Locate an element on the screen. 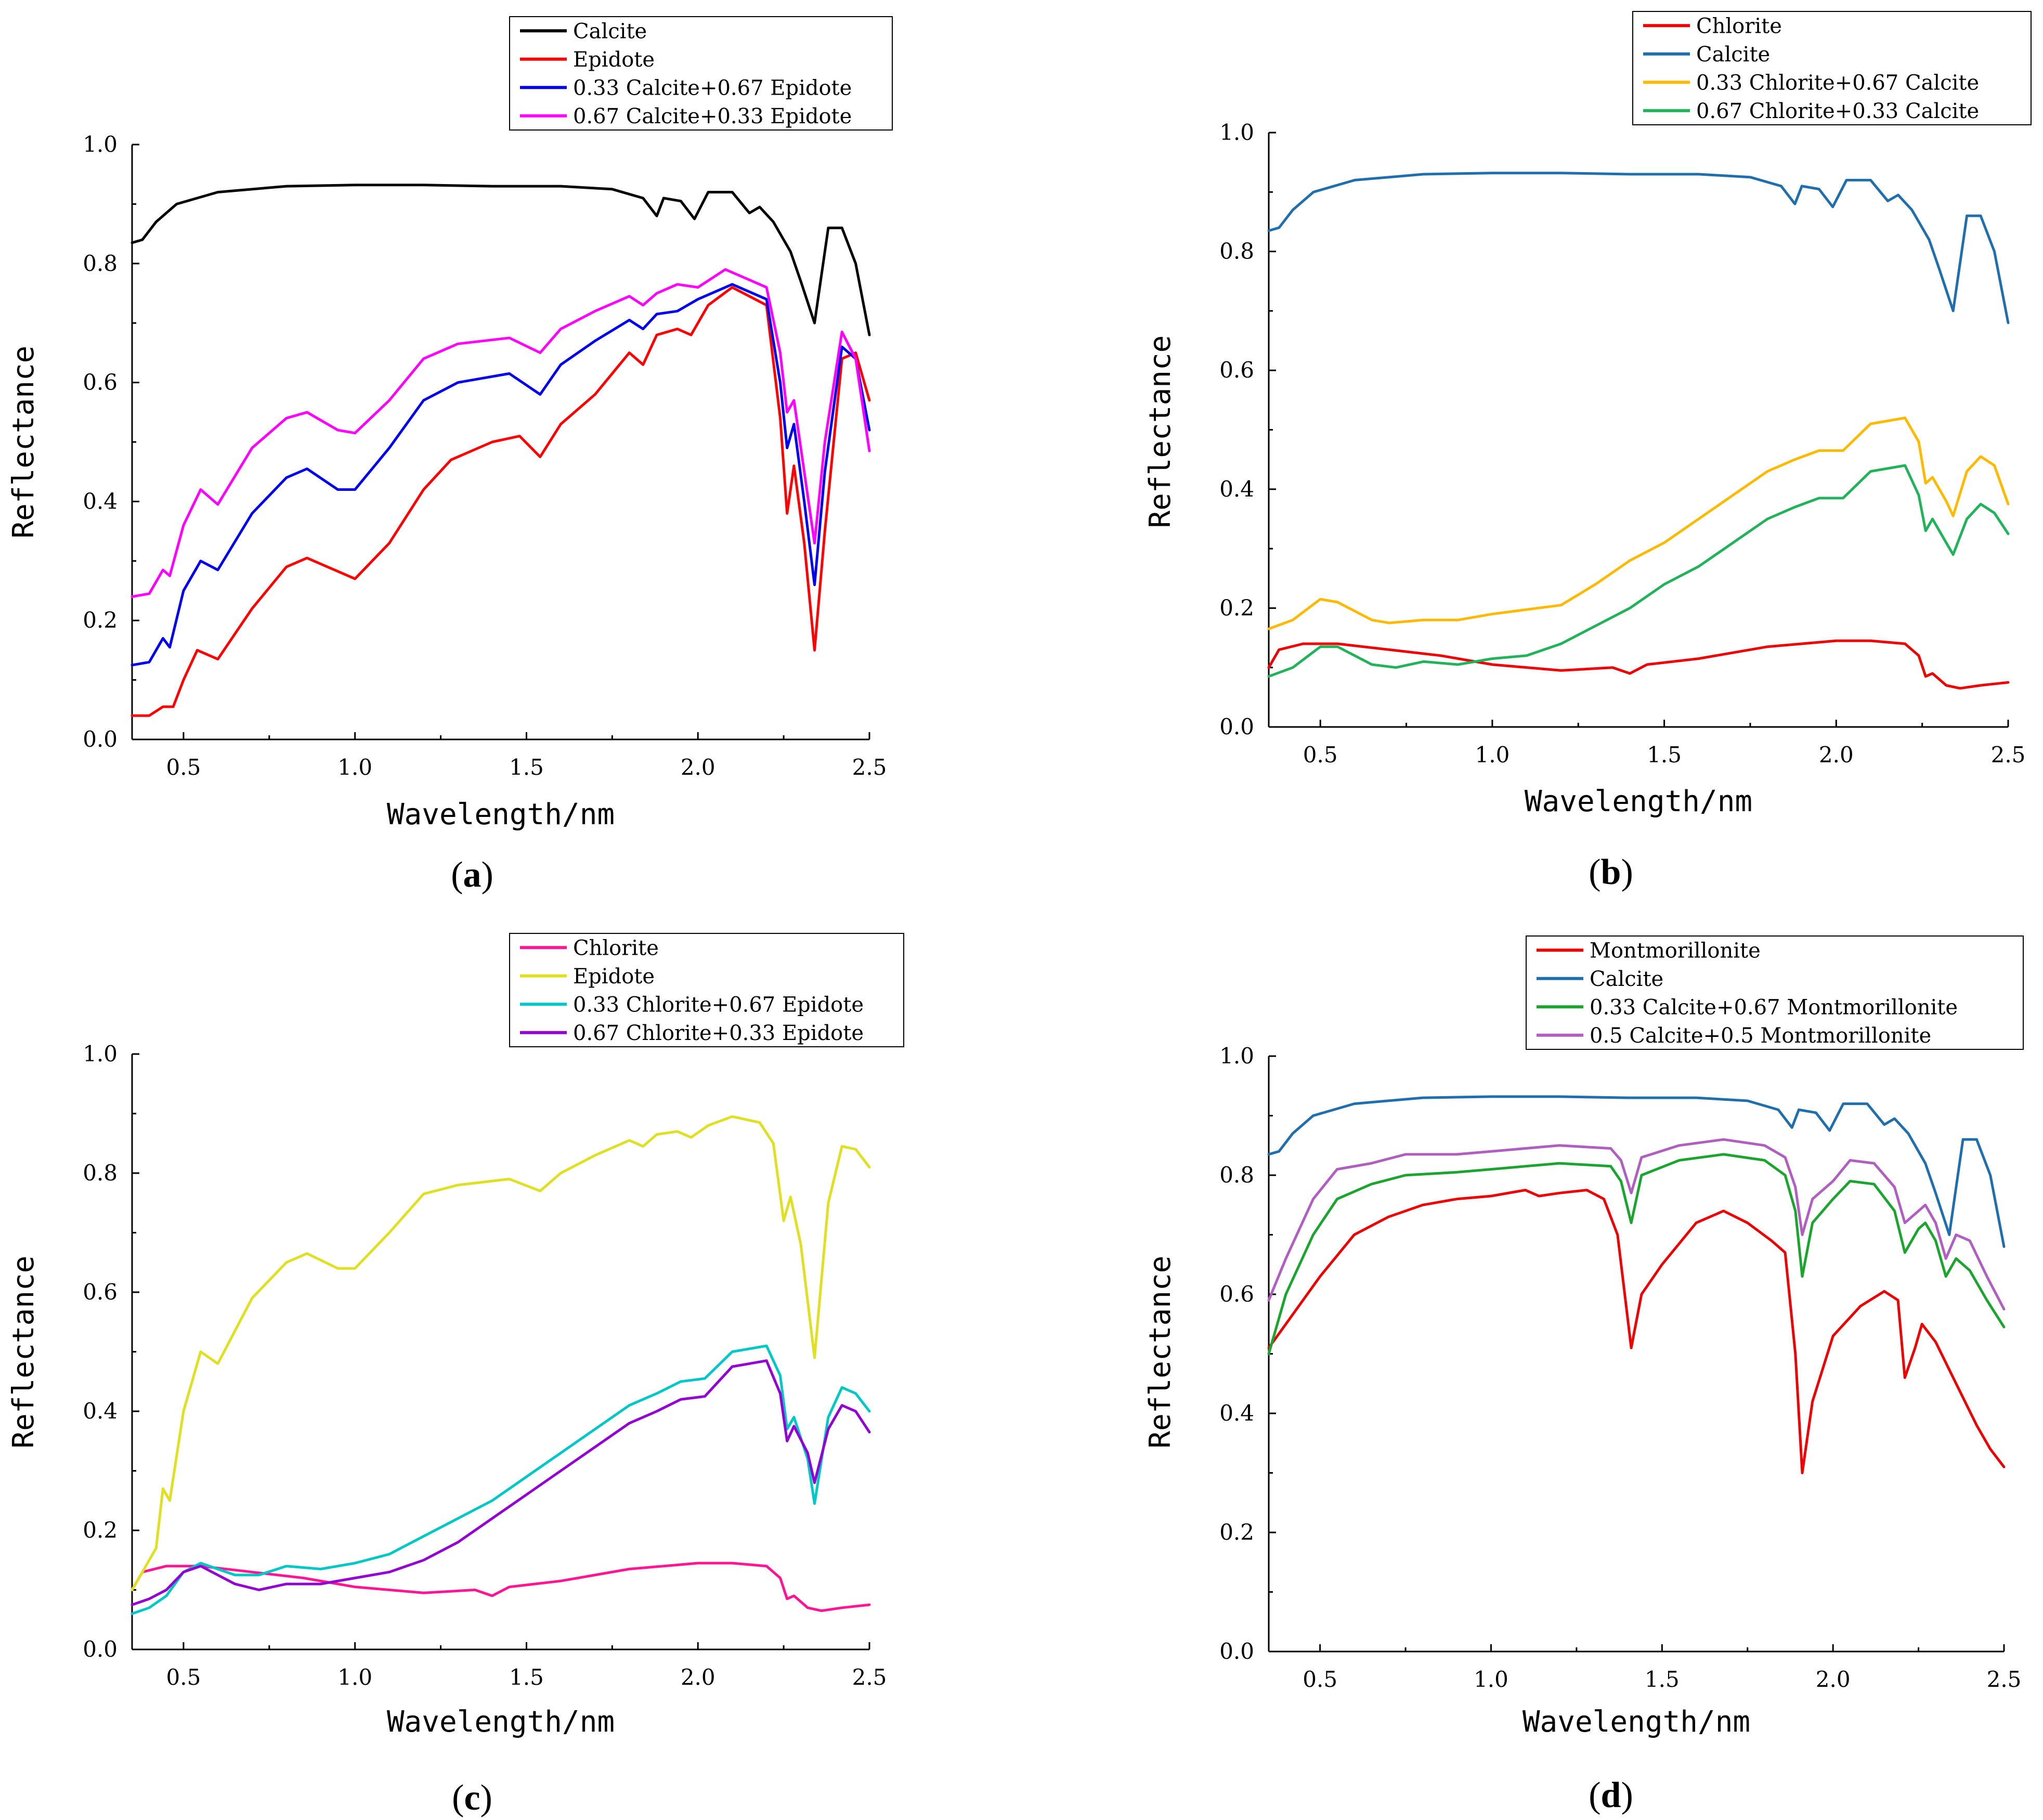 The width and height of the screenshot is (2043, 1820). legend-label: 0.67 Chlorite+0.33 Calcite is located at coordinates (1837, 111).